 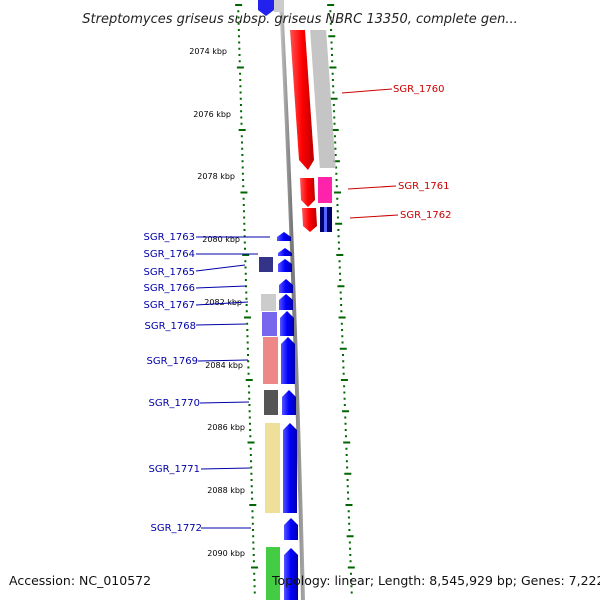 I want to click on gene-shade-next, so click(x=273, y=573).